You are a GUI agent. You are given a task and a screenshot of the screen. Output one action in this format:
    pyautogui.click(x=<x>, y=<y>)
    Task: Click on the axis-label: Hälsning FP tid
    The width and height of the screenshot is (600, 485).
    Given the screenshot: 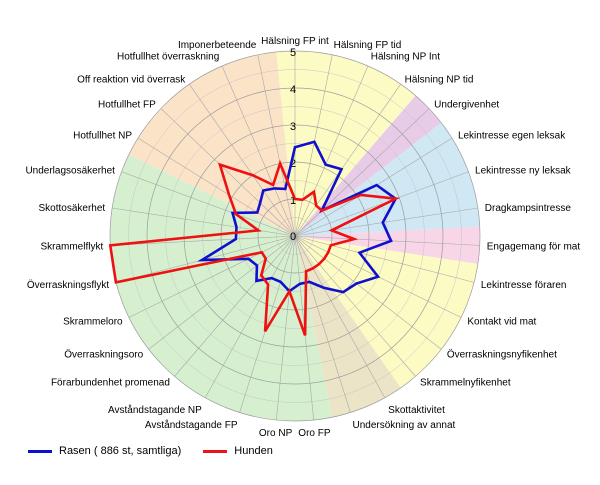 What is the action you would take?
    pyautogui.click(x=368, y=45)
    